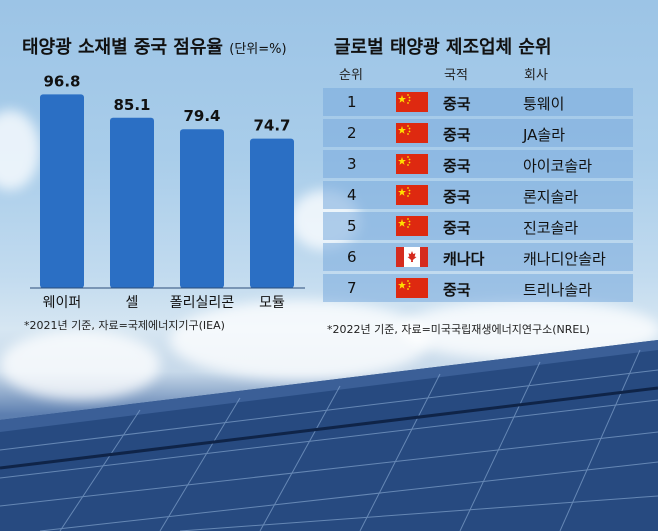  What do you see at coordinates (352, 226) in the screenshot?
I see `rank-cell: 5` at bounding box center [352, 226].